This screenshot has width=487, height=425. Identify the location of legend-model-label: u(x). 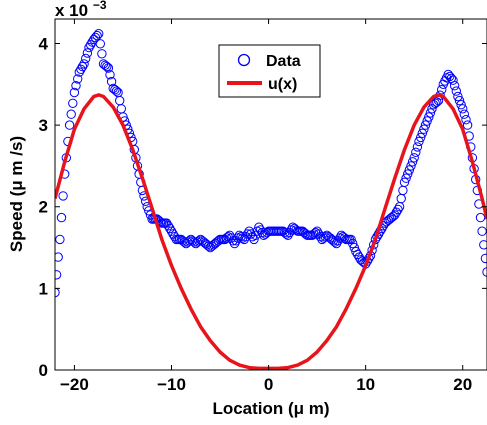
(282, 84).